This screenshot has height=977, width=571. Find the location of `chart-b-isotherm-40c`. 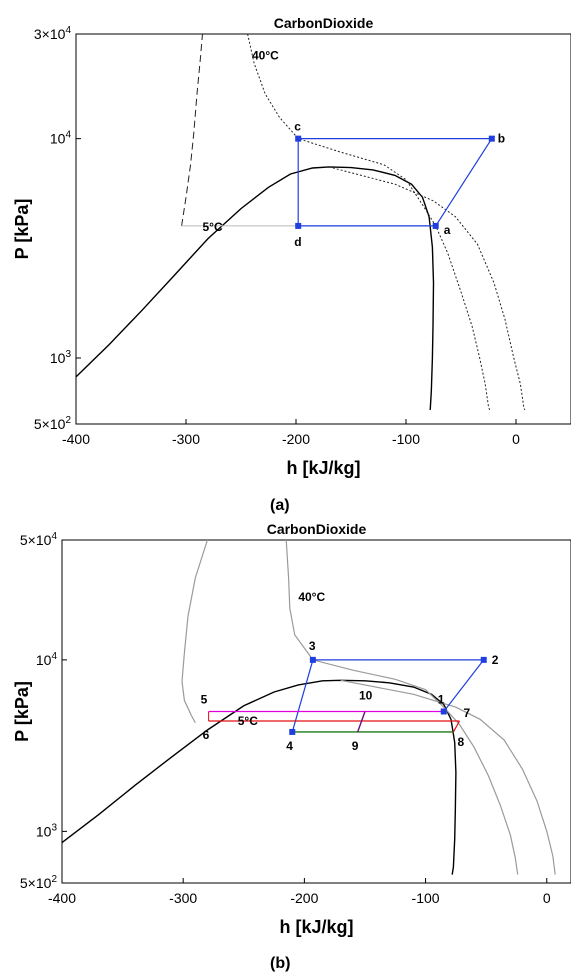

chart-b-isotherm-40c is located at coordinates (402, 707).